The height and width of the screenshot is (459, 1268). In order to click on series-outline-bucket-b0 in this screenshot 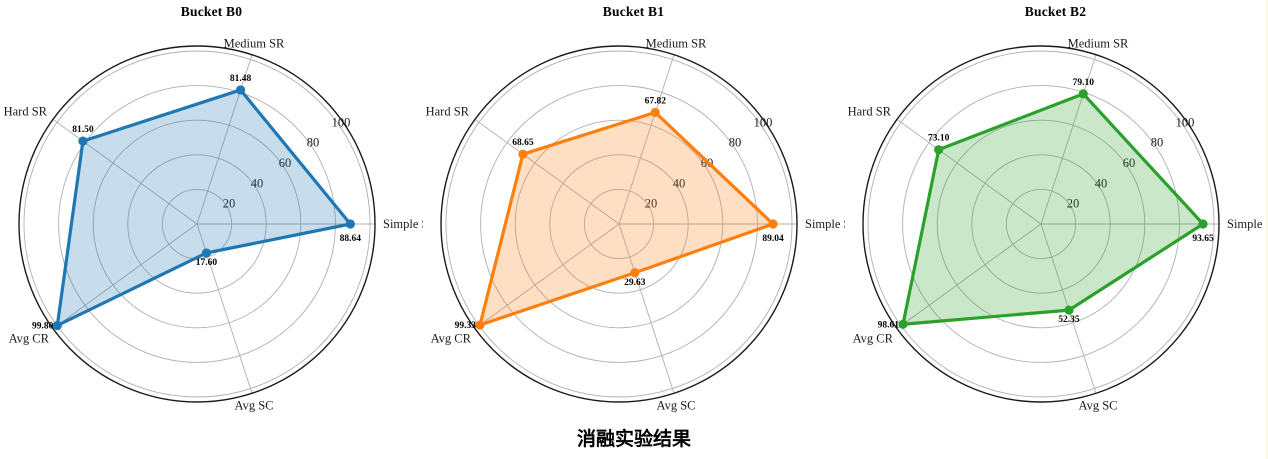, I will do `click(203, 208)`.